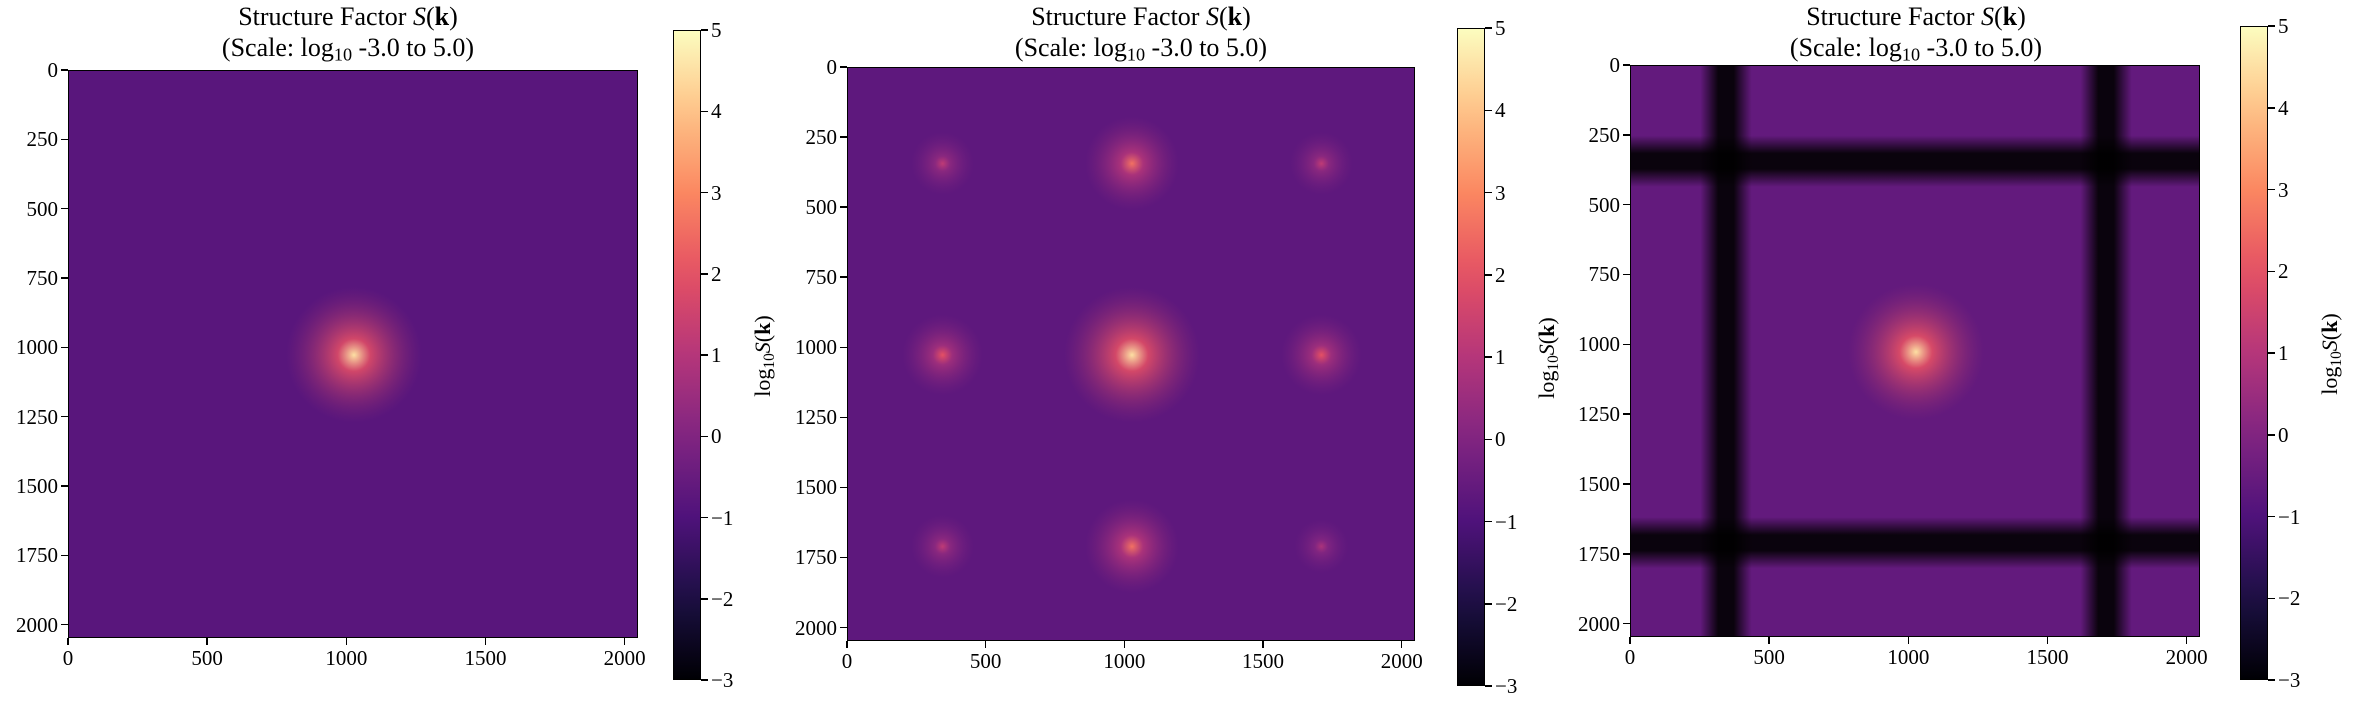 The image size is (2355, 707). Describe the element at coordinates (1124, 661) in the screenshot. I see `x-tick-label: 1000` at that location.